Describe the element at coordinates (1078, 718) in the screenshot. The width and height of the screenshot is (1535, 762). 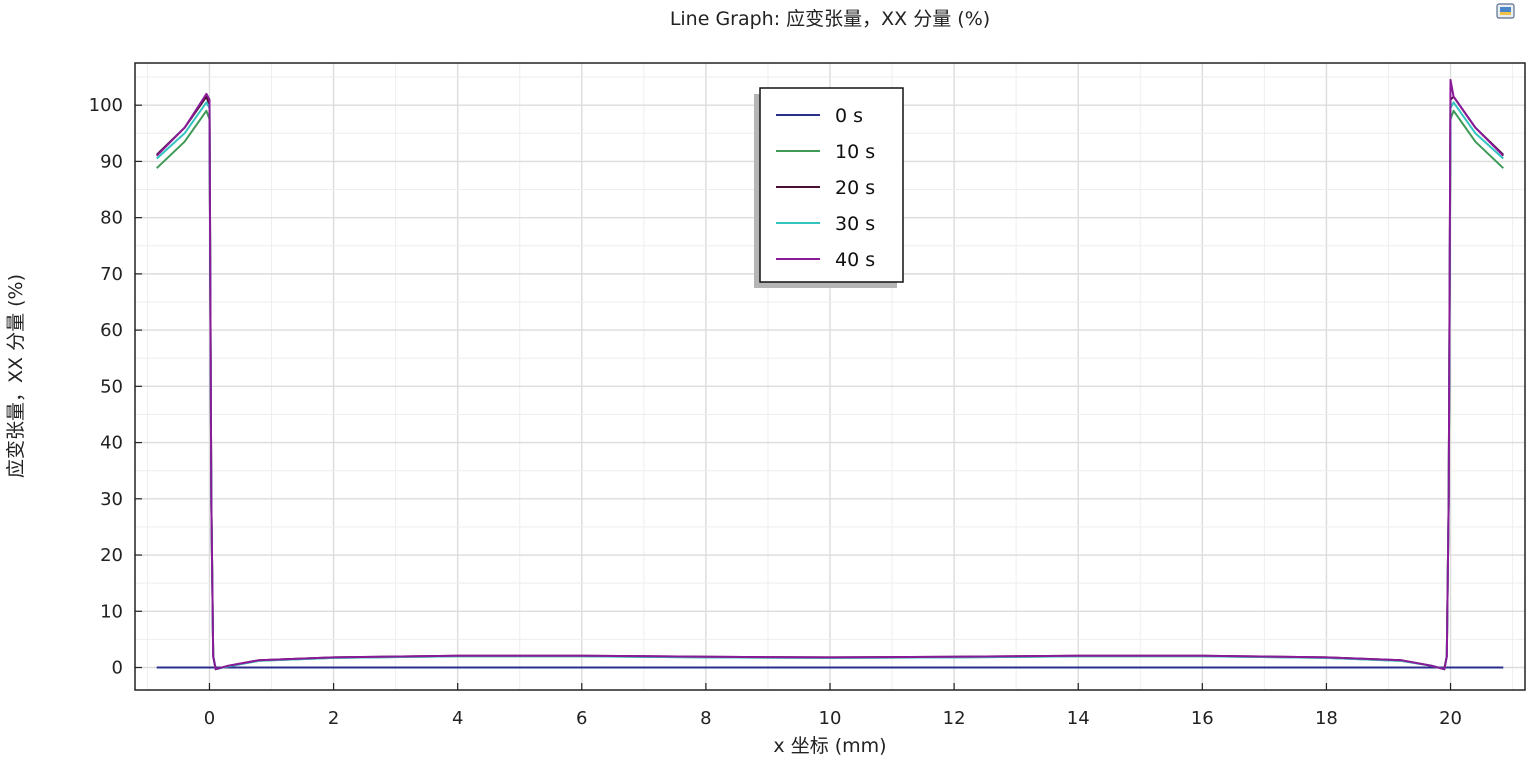
I see `x-tick-label: 14` at that location.